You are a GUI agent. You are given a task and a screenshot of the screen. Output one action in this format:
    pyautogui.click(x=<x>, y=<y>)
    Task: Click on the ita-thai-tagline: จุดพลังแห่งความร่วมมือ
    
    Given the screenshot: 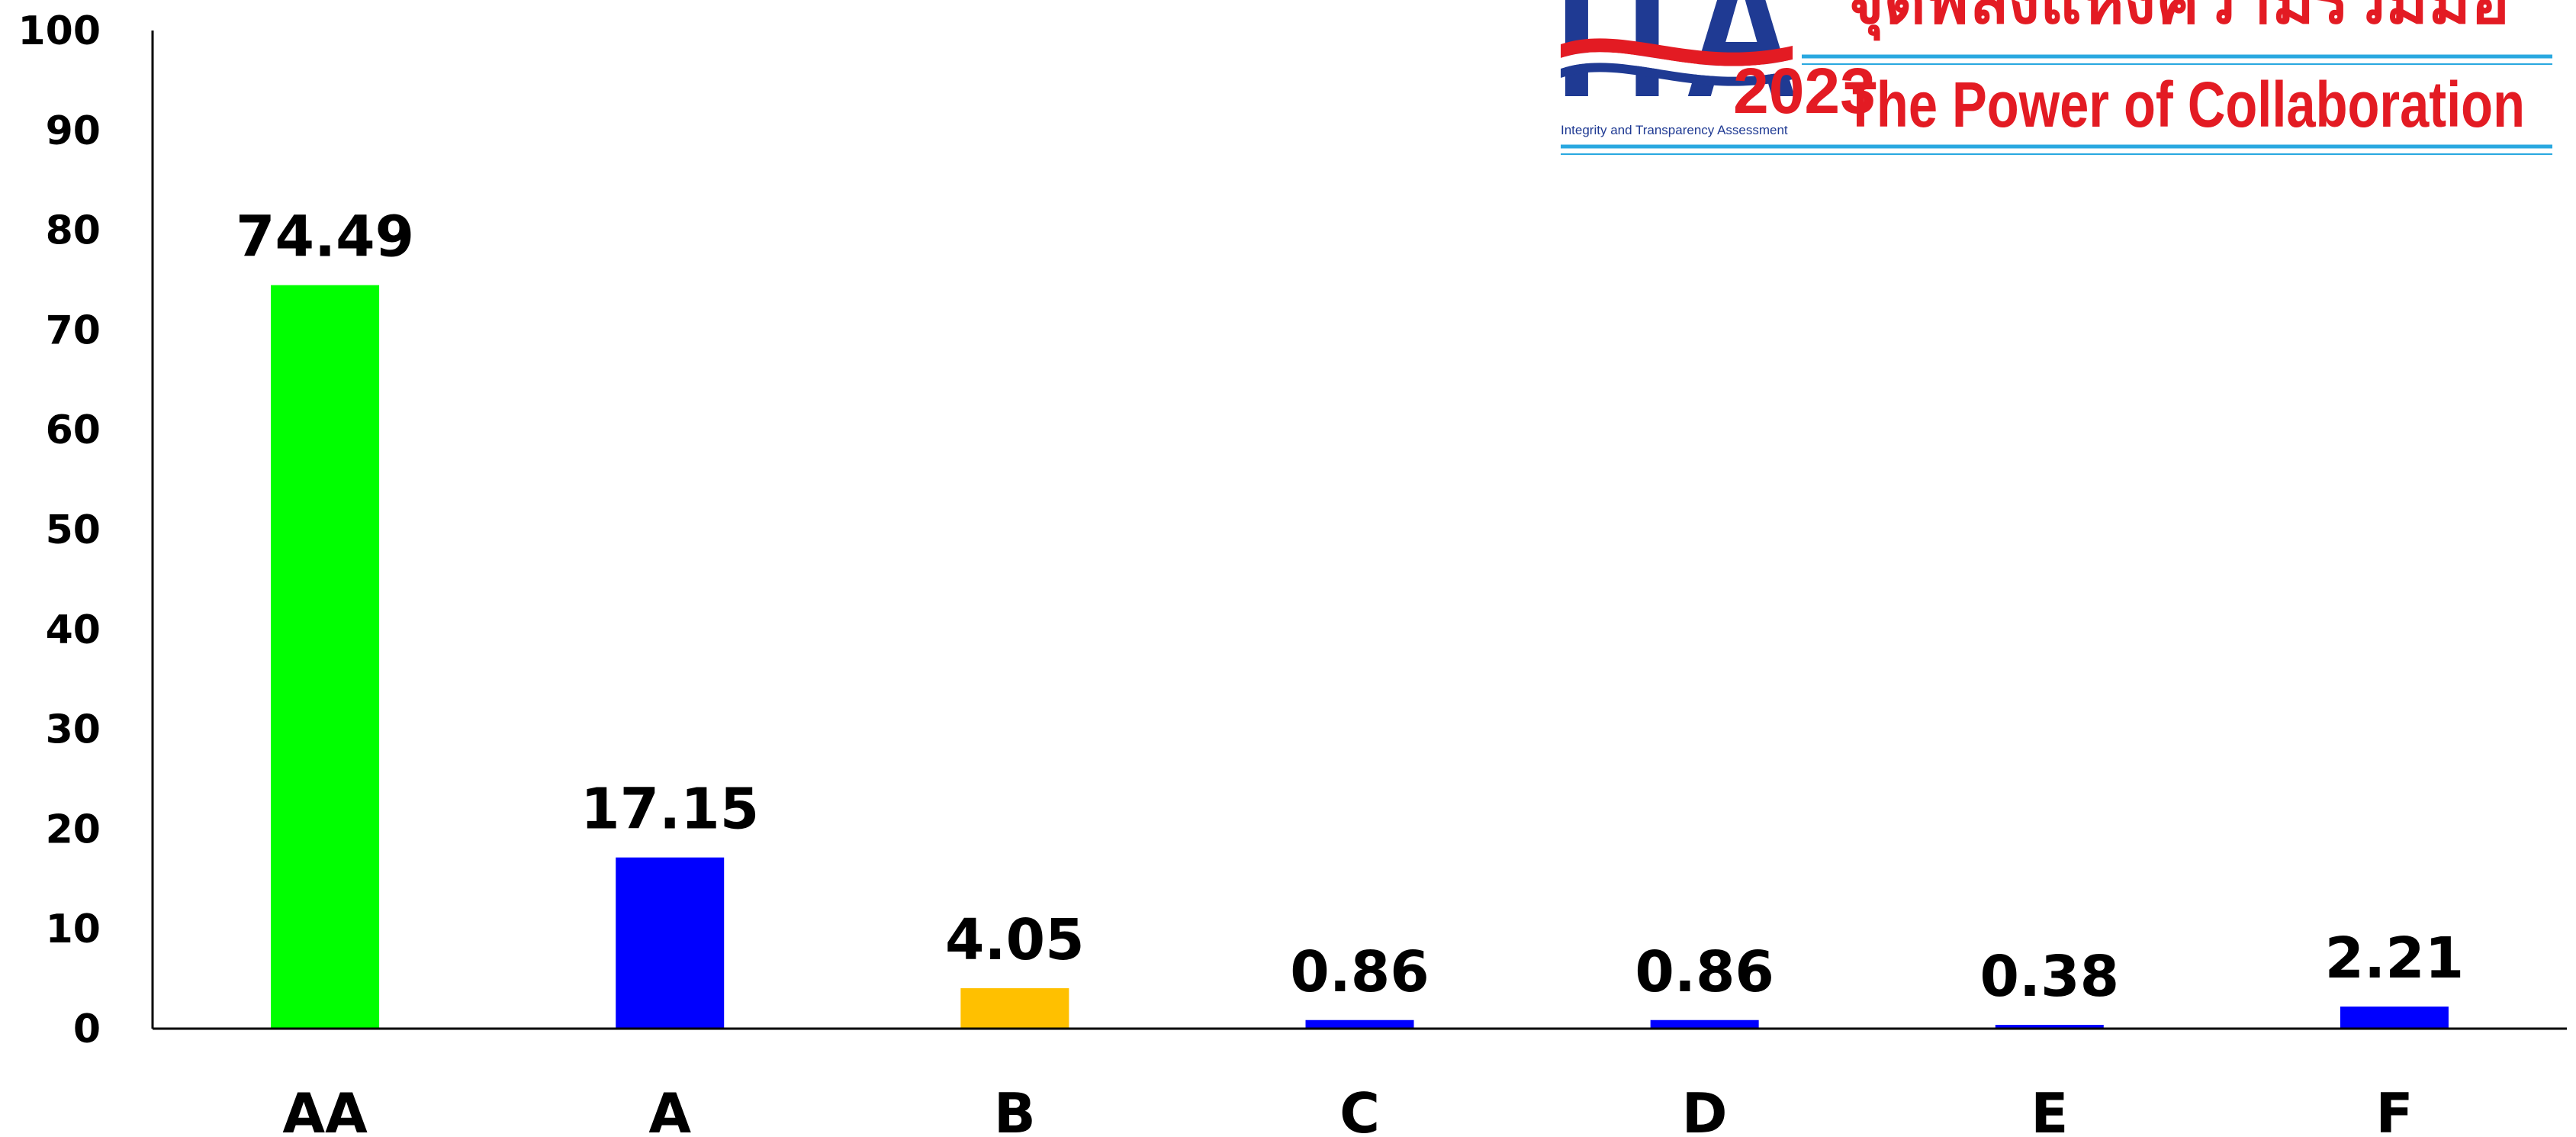 What is the action you would take?
    pyautogui.click(x=2178, y=21)
    